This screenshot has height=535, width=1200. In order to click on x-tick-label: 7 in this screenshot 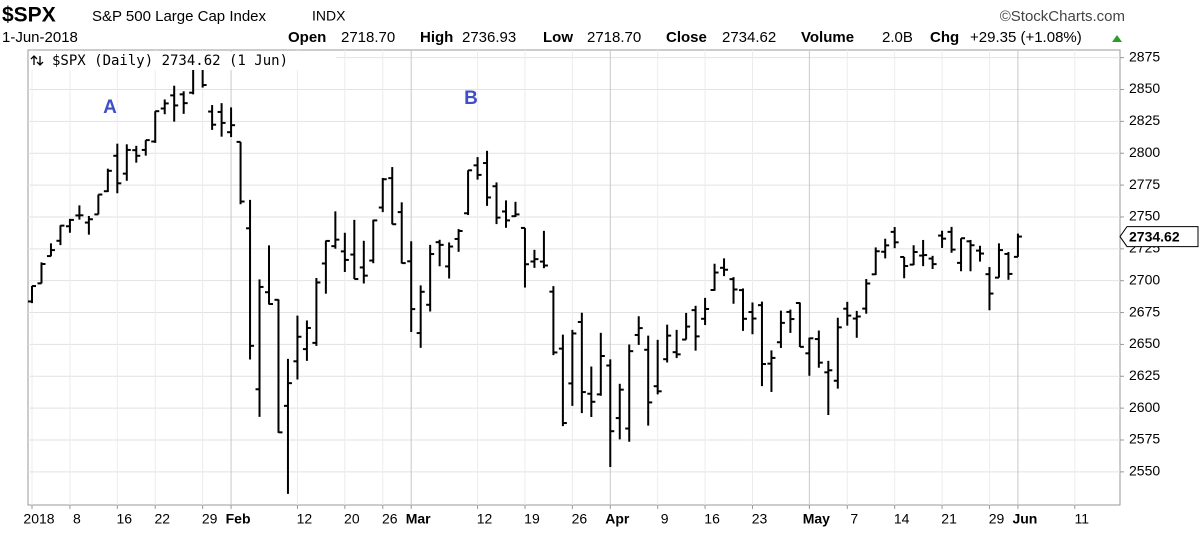, I will do `click(854, 519)`.